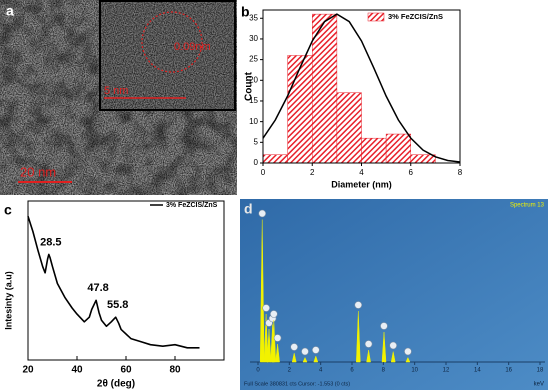 This screenshot has height=392, width=550. I want to click on y-tick-label: 25, so click(253, 59).